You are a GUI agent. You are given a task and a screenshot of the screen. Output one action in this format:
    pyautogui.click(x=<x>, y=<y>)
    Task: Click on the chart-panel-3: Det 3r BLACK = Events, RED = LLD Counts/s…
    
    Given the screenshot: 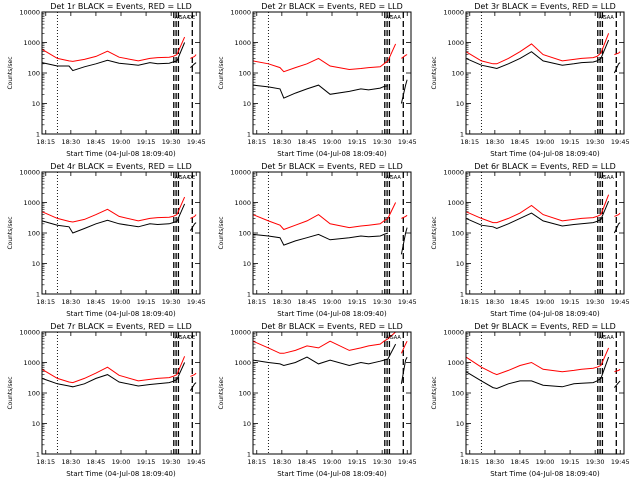 What is the action you would take?
    pyautogui.click(x=530, y=80)
    